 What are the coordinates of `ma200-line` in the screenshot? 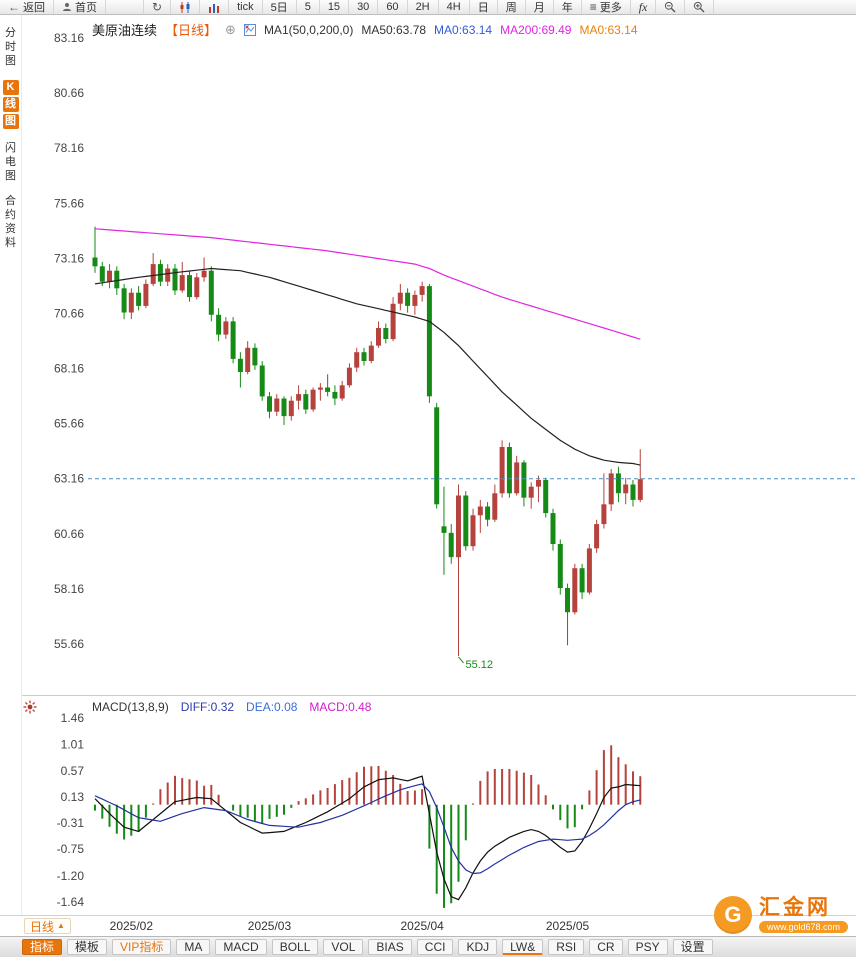 It's located at (367, 284).